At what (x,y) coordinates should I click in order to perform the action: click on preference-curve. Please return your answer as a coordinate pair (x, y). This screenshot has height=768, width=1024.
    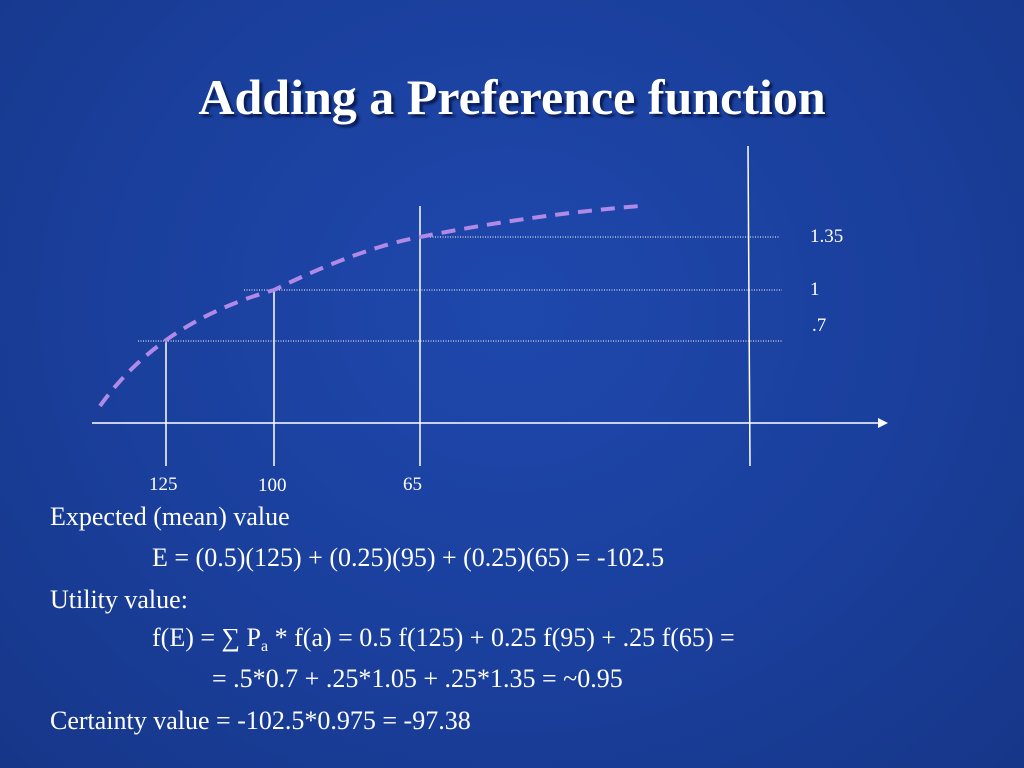
    Looking at the image, I should click on (369, 306).